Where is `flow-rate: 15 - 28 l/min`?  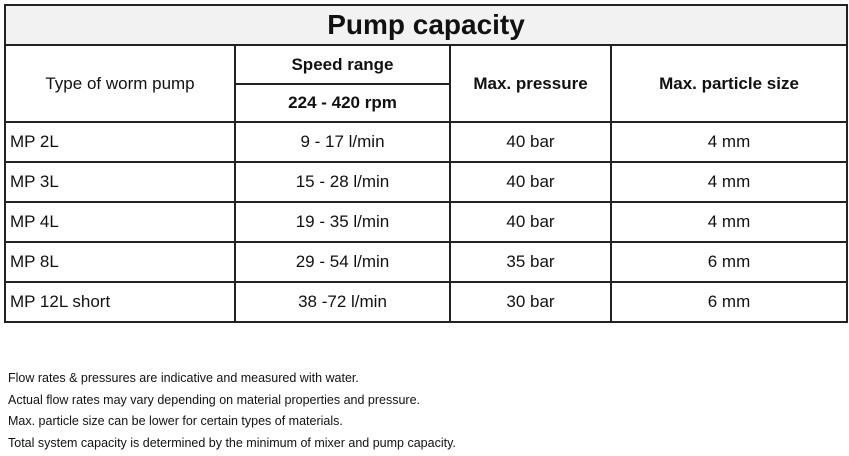
flow-rate: 15 - 28 l/min is located at coordinates (342, 182).